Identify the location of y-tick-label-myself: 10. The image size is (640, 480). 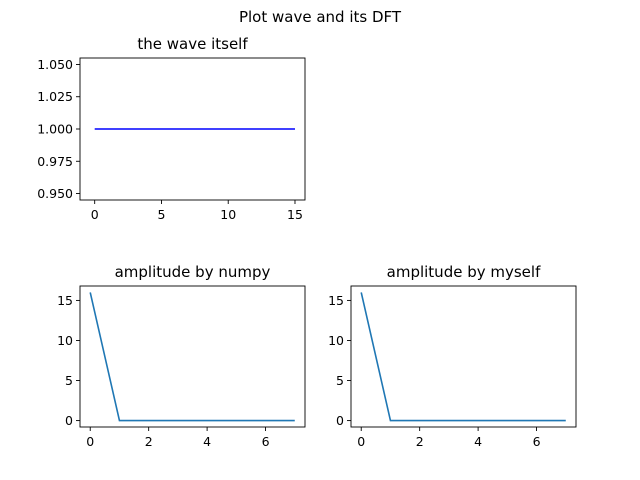
(336, 340).